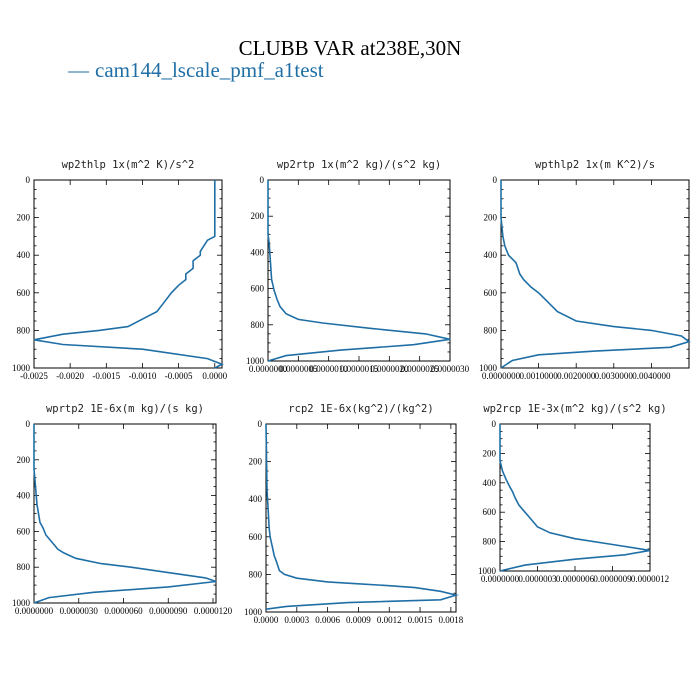 This screenshot has width=700, height=700. Describe the element at coordinates (78, 70) in the screenshot. I see `legend-line-icon: —` at that location.